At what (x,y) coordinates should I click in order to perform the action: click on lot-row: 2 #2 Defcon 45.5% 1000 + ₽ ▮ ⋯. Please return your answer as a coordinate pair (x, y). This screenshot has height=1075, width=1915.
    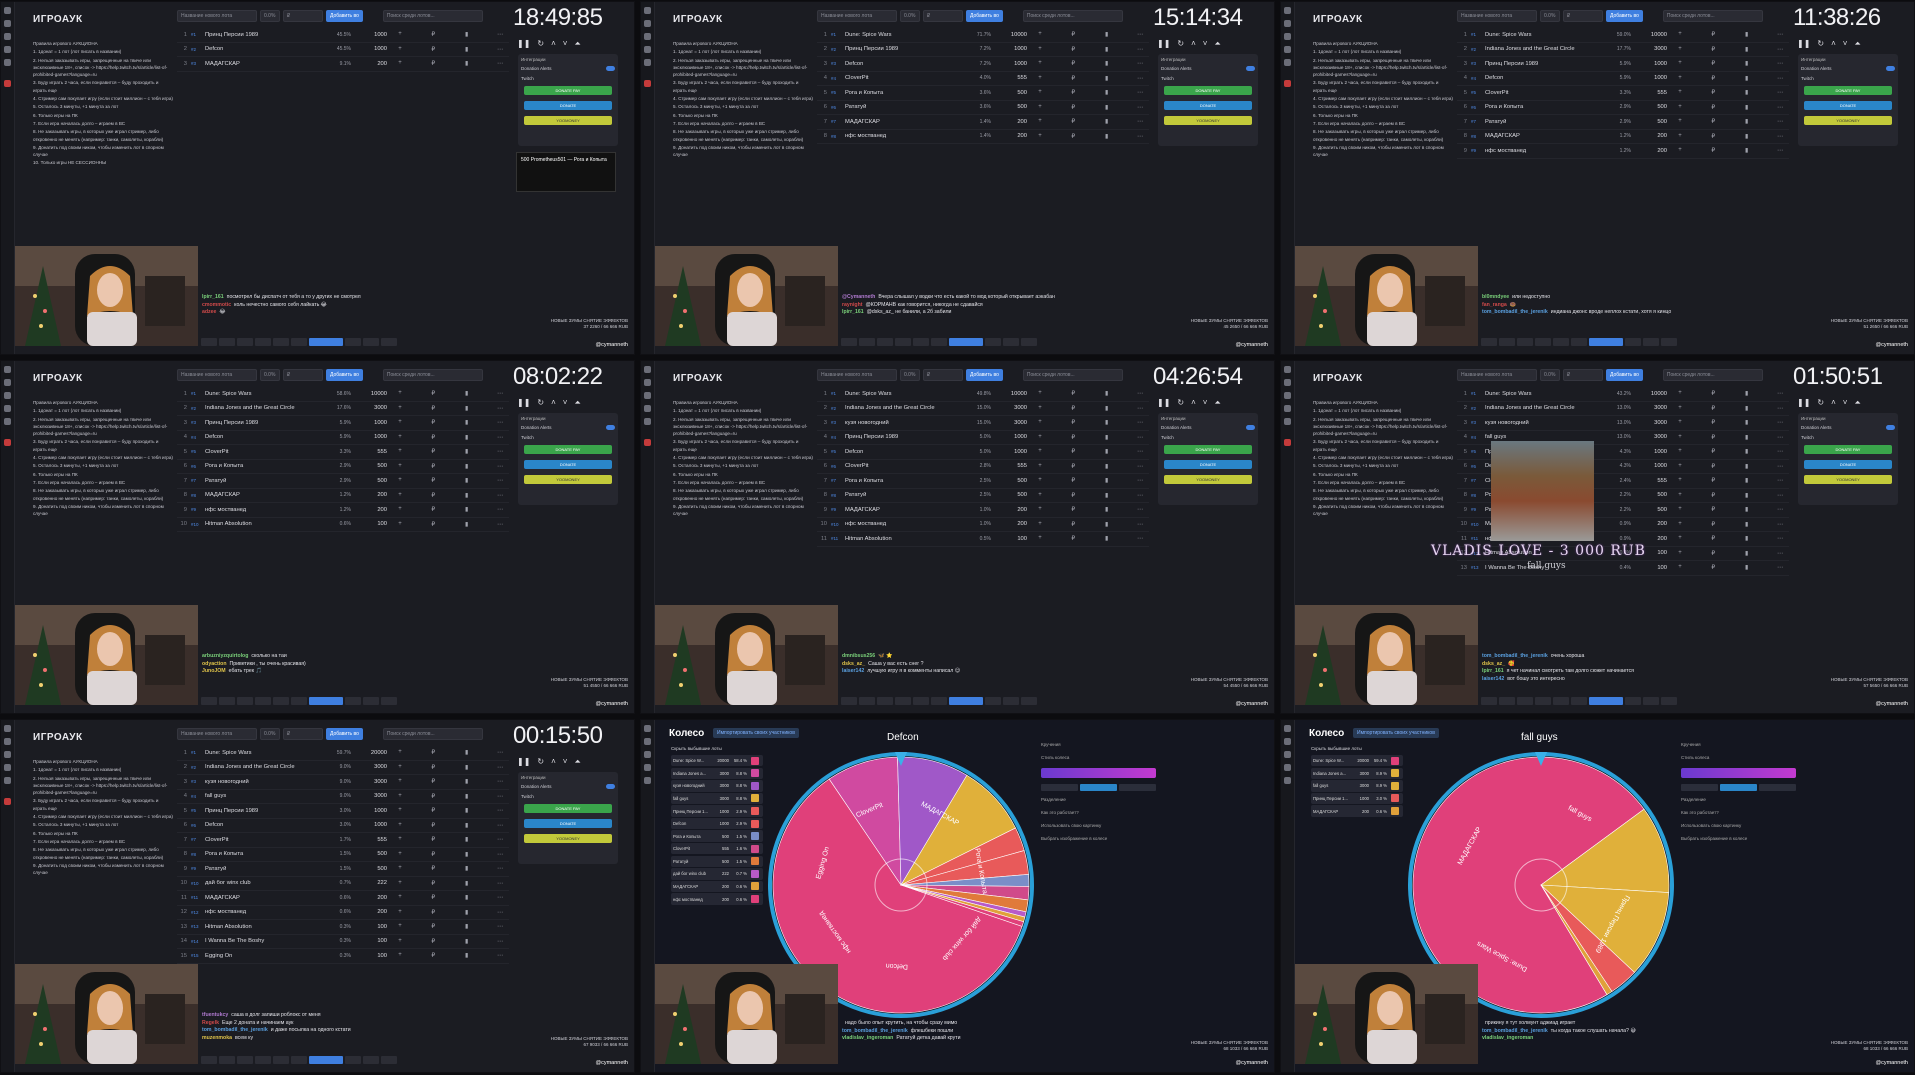
    Looking at the image, I should click on (343, 50).